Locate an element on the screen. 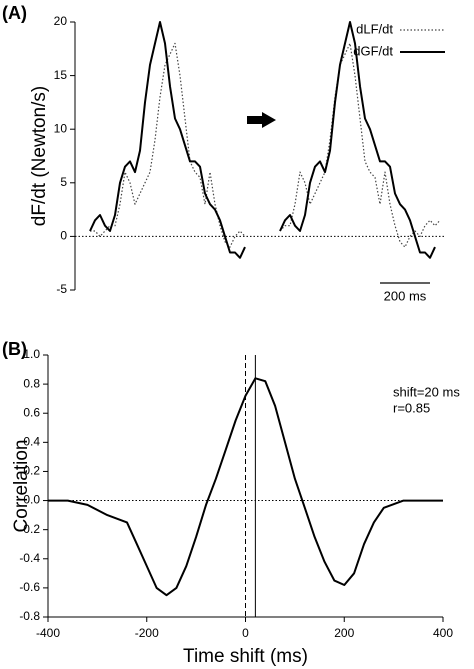 The height and width of the screenshot is (669, 474). y-tick-label: 0.2 is located at coordinates (31, 471).